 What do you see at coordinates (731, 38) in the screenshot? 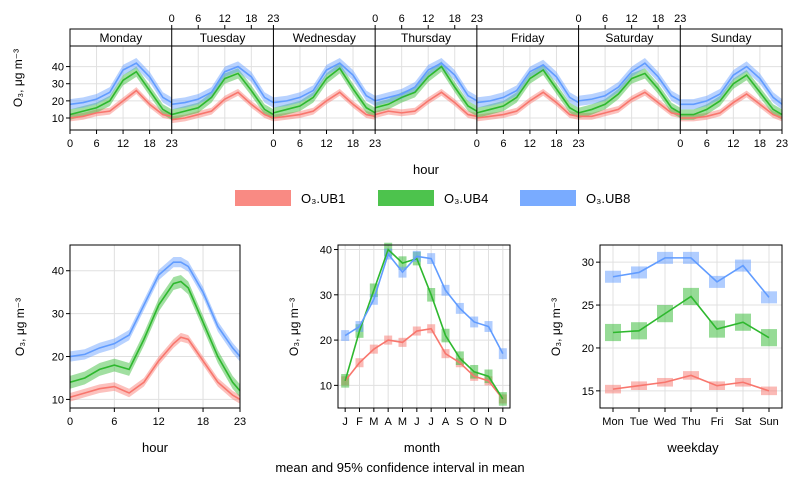
I see `week-strip-label: Sunday` at bounding box center [731, 38].